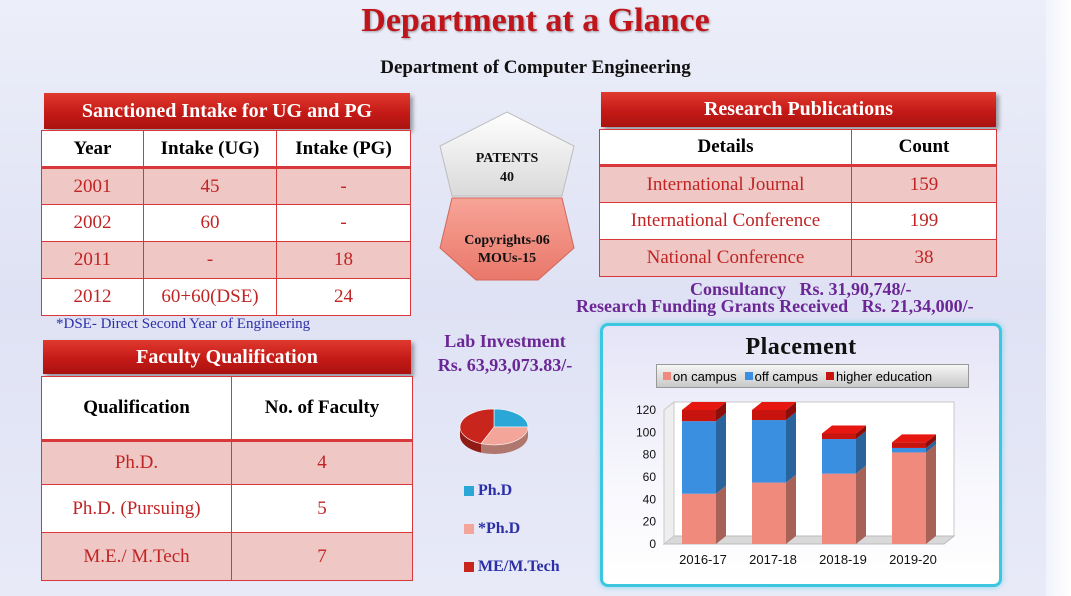 Image resolution: width=1071 pixels, height=596 pixels. What do you see at coordinates (343, 149) in the screenshot?
I see `intake-header-pg: Intake (PG)` at bounding box center [343, 149].